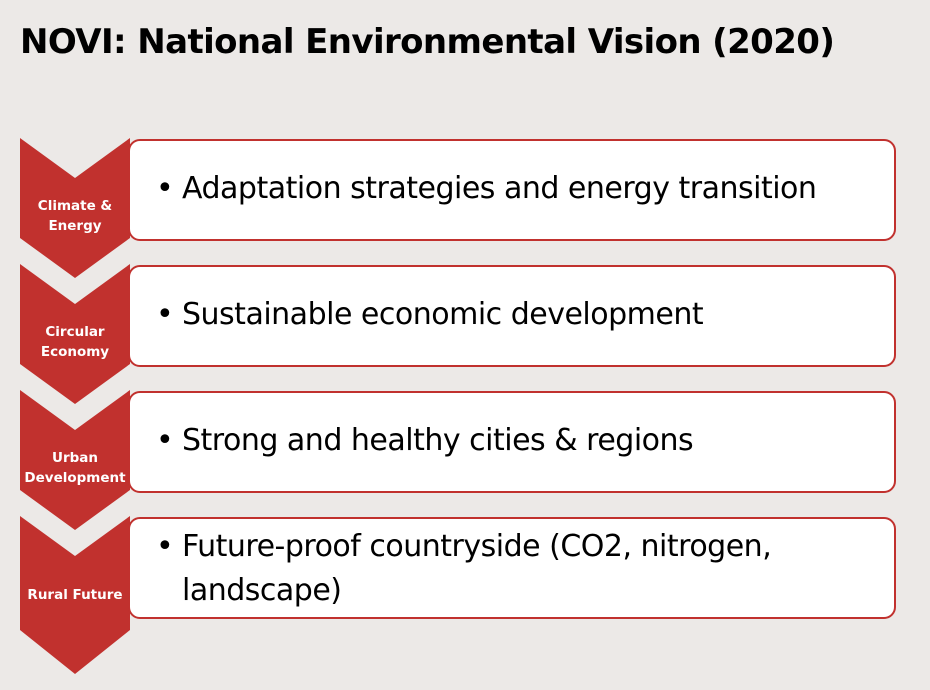  Describe the element at coordinates (438, 440) in the screenshot. I see `step-text-urban-development: Strong and healthy cities & regions` at that location.